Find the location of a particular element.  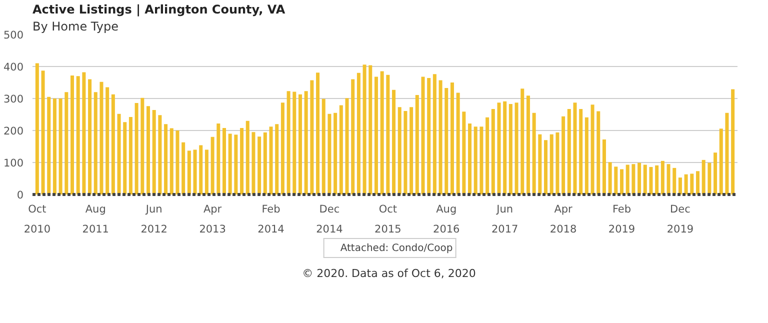

category-label: Oct 2015 is located at coordinates (388, 220).